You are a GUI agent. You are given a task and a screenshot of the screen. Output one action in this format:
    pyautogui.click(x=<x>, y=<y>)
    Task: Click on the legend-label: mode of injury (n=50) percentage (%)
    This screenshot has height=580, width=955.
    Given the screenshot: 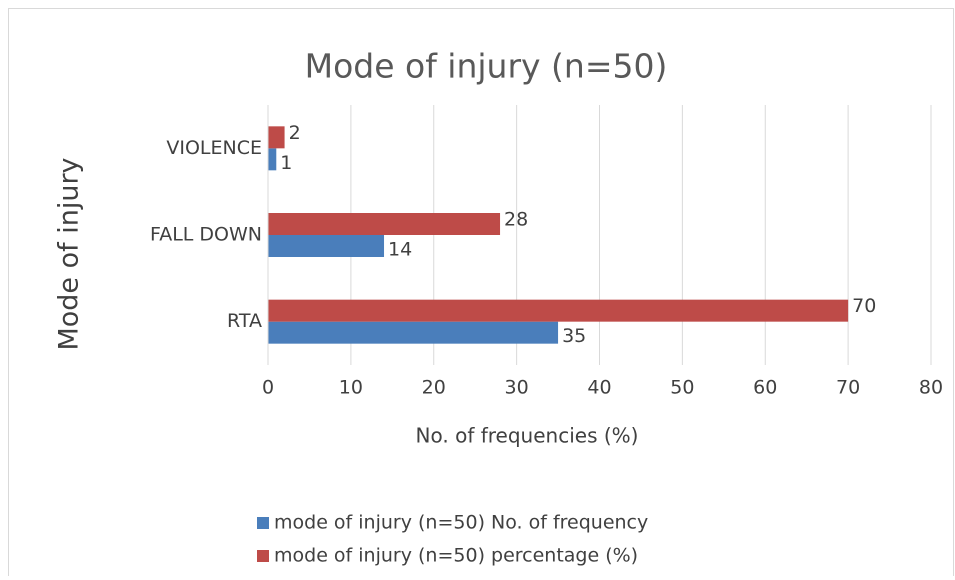 What is the action you would take?
    pyautogui.click(x=456, y=556)
    